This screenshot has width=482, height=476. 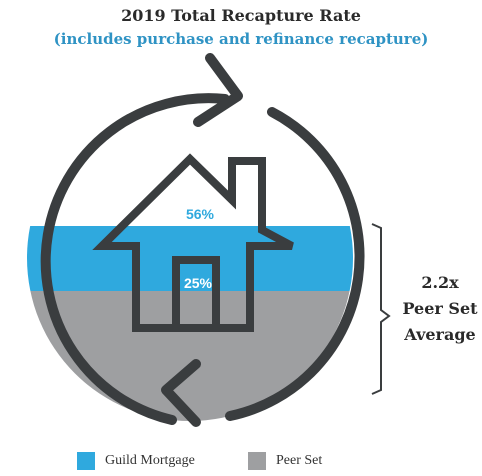 I want to click on legend-item-peer-set: Peer Set, so click(x=285, y=461).